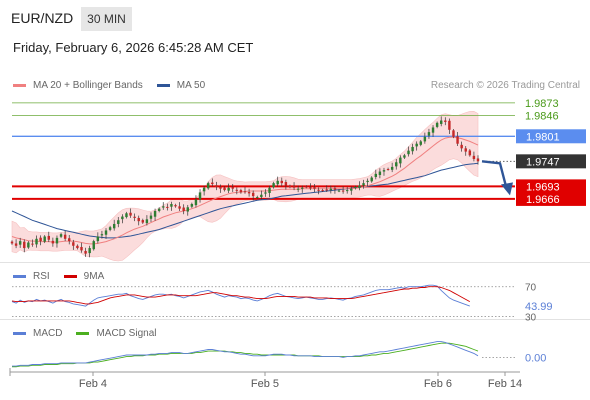 This screenshot has width=590, height=400. What do you see at coordinates (295, 319) in the screenshot?
I see `panel-divider-macd` at bounding box center [295, 319].